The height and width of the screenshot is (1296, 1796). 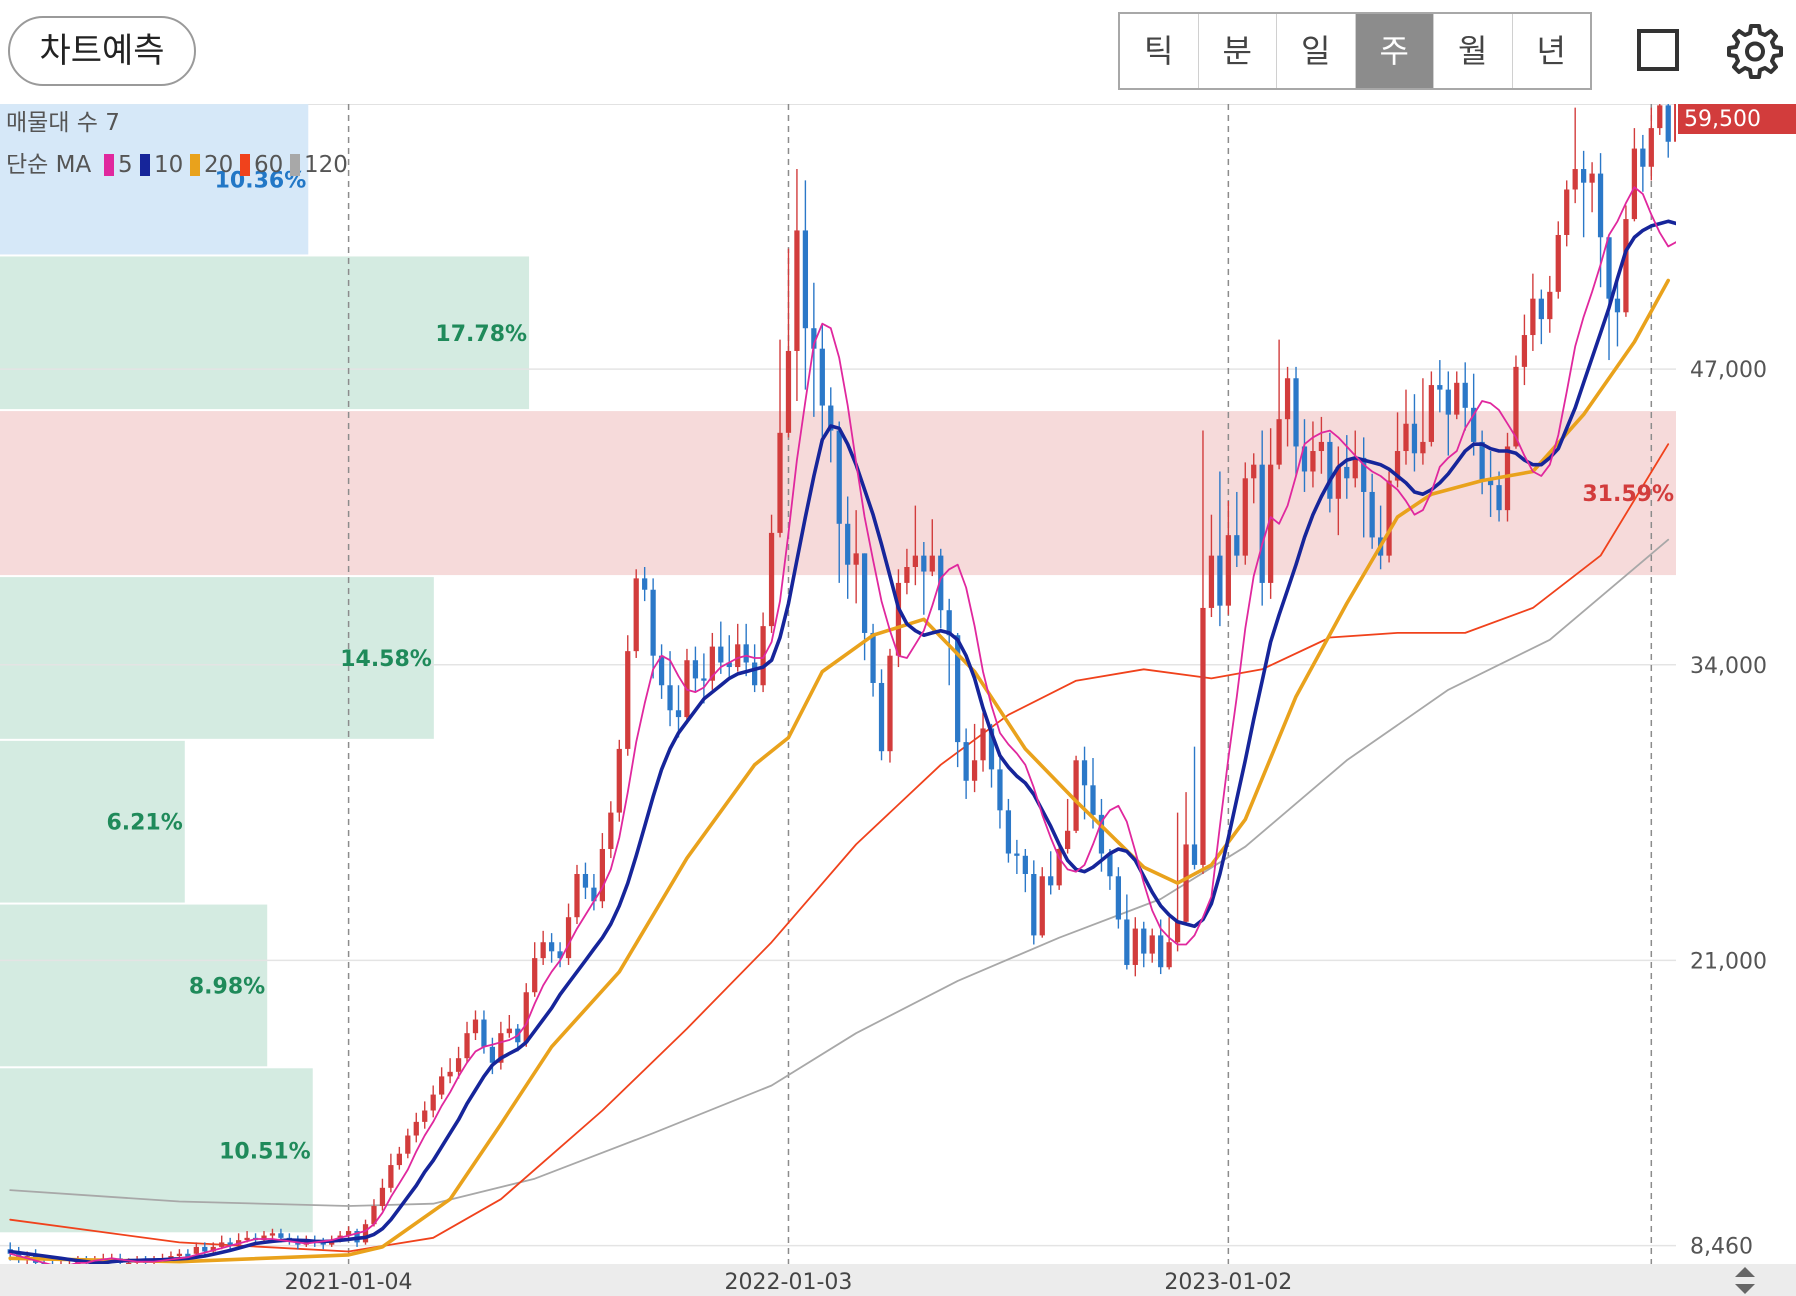 I want to click on volume-profile-label: 6.21%, so click(x=144, y=823).